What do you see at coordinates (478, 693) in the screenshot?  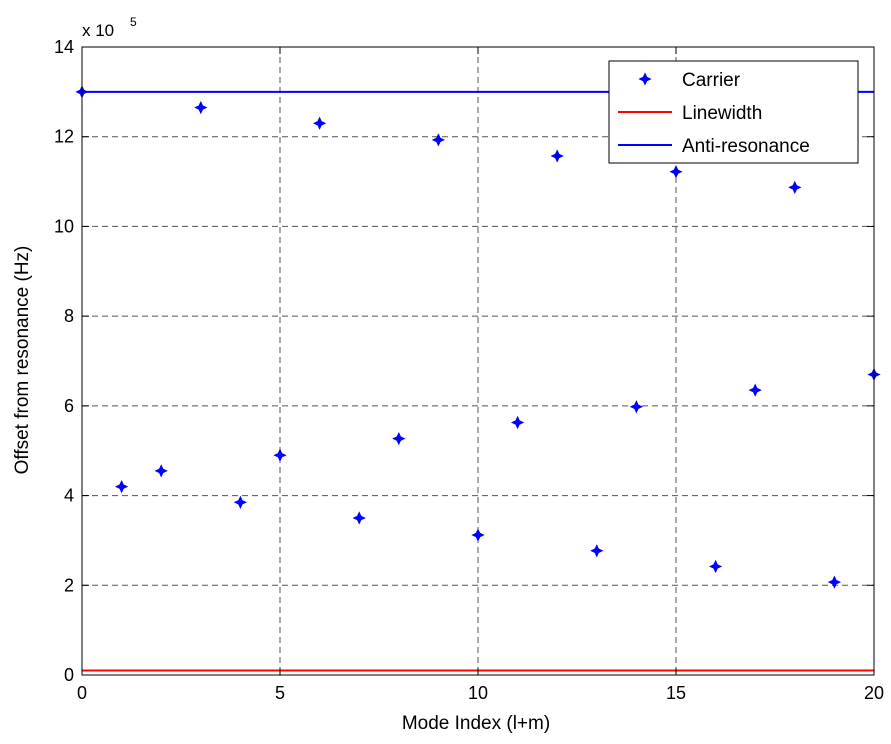 I see `x-tick-label: 10` at bounding box center [478, 693].